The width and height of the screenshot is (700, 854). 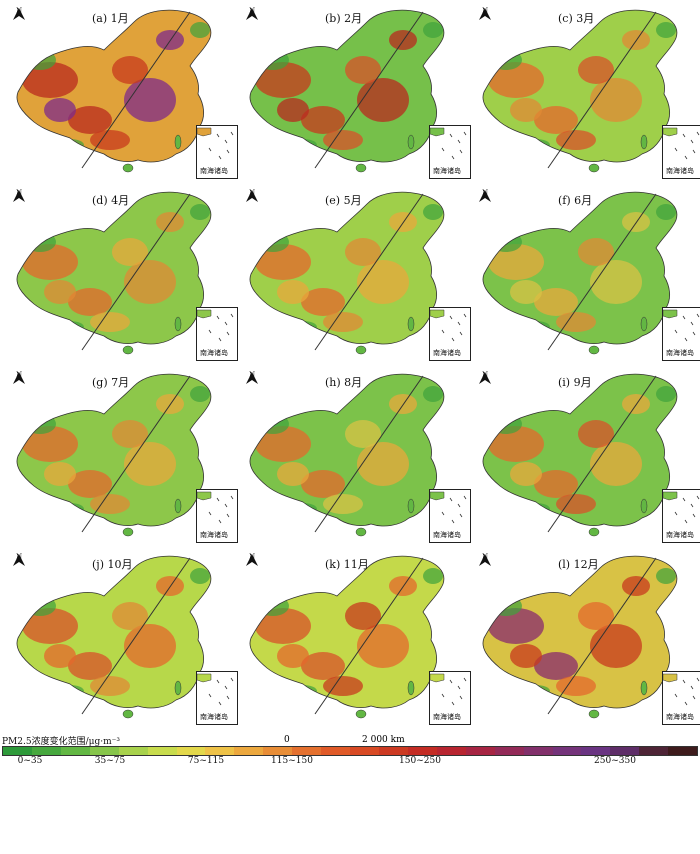 What do you see at coordinates (111, 200) in the screenshot?
I see `panel-label: (d) 4月` at bounding box center [111, 200].